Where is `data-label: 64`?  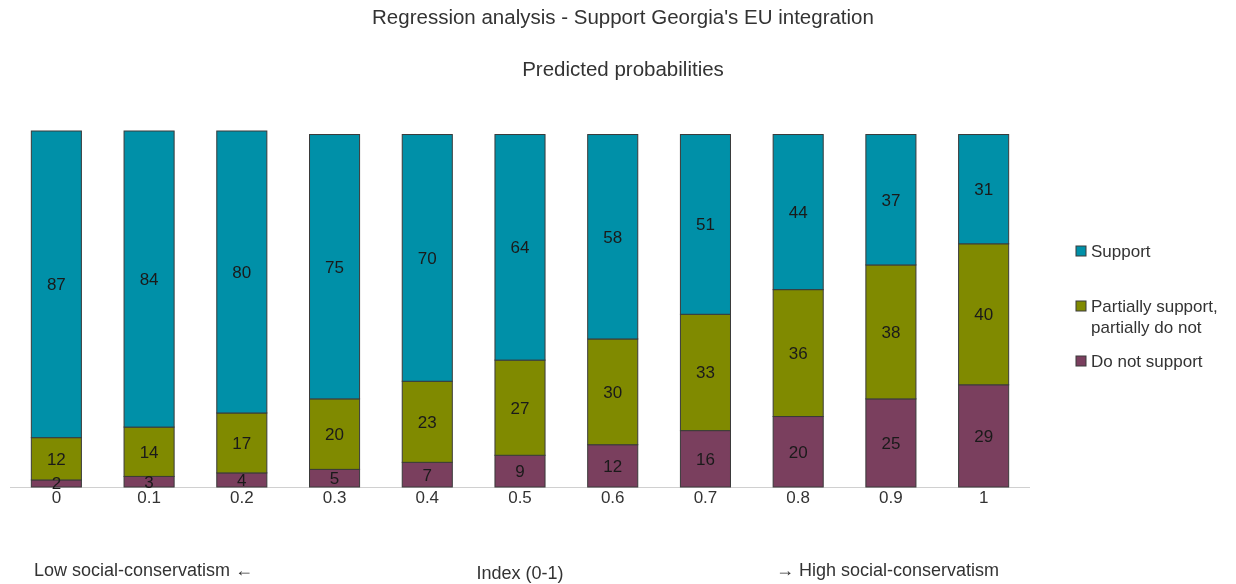
data-label: 64 is located at coordinates (520, 248).